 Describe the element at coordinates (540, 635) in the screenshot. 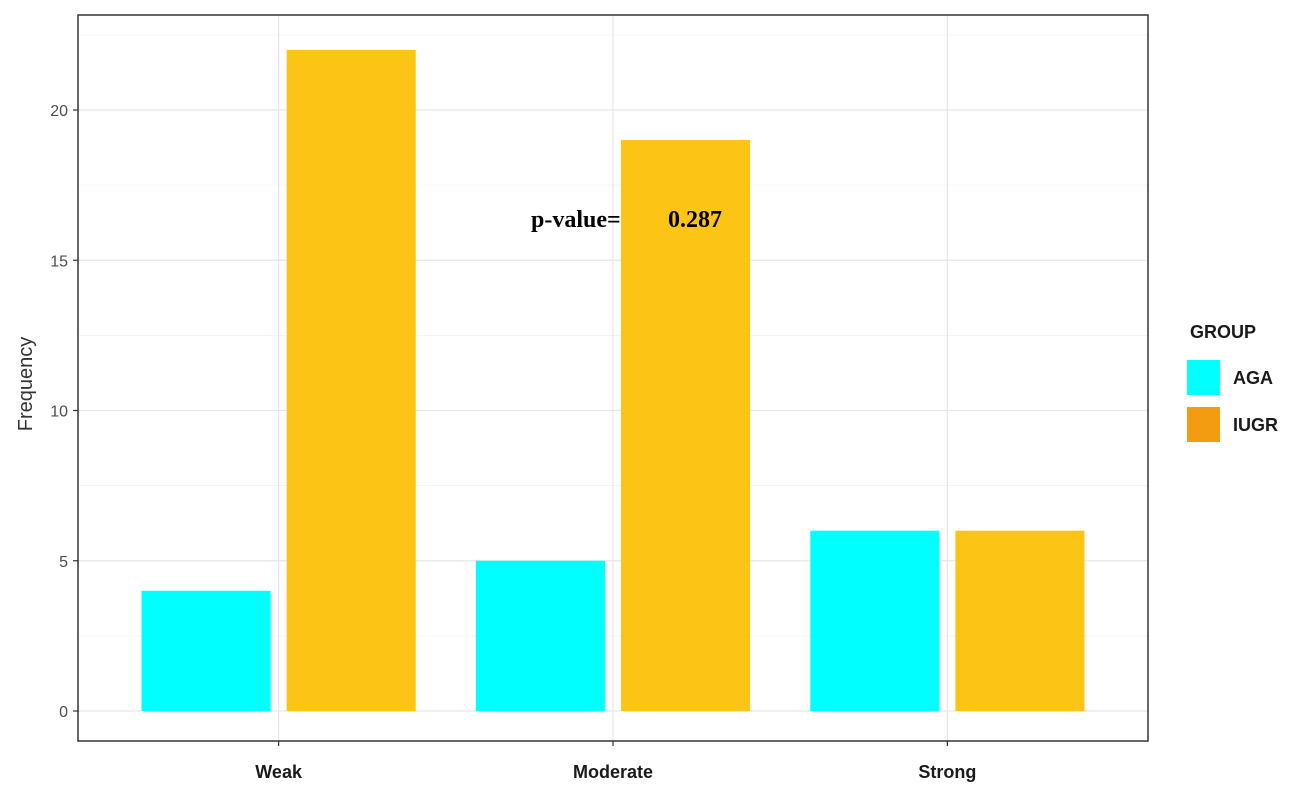

I see `bar-aga-moderate` at that location.